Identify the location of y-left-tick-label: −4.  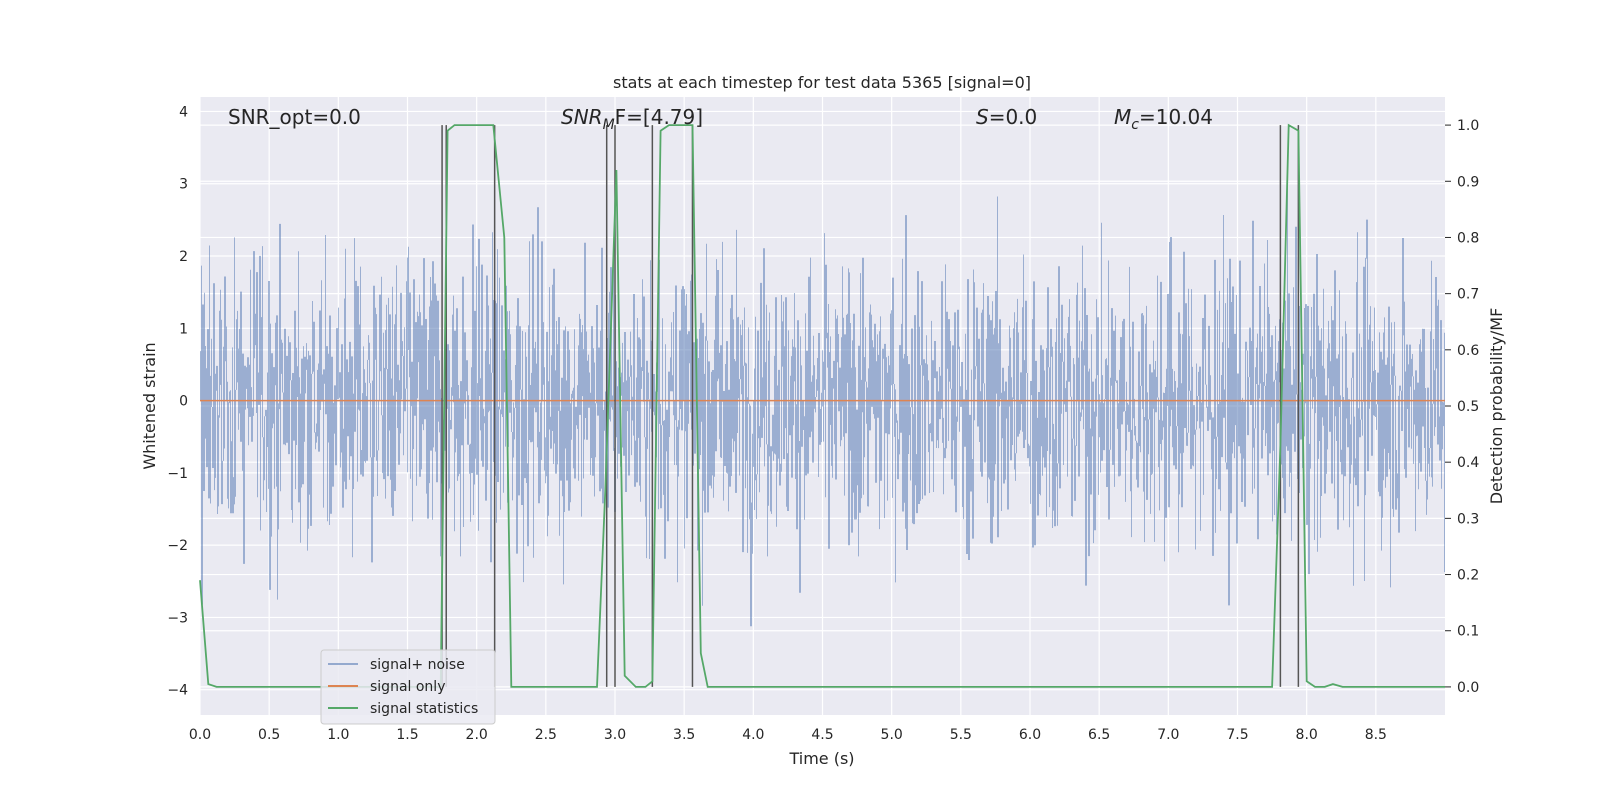
(177, 691).